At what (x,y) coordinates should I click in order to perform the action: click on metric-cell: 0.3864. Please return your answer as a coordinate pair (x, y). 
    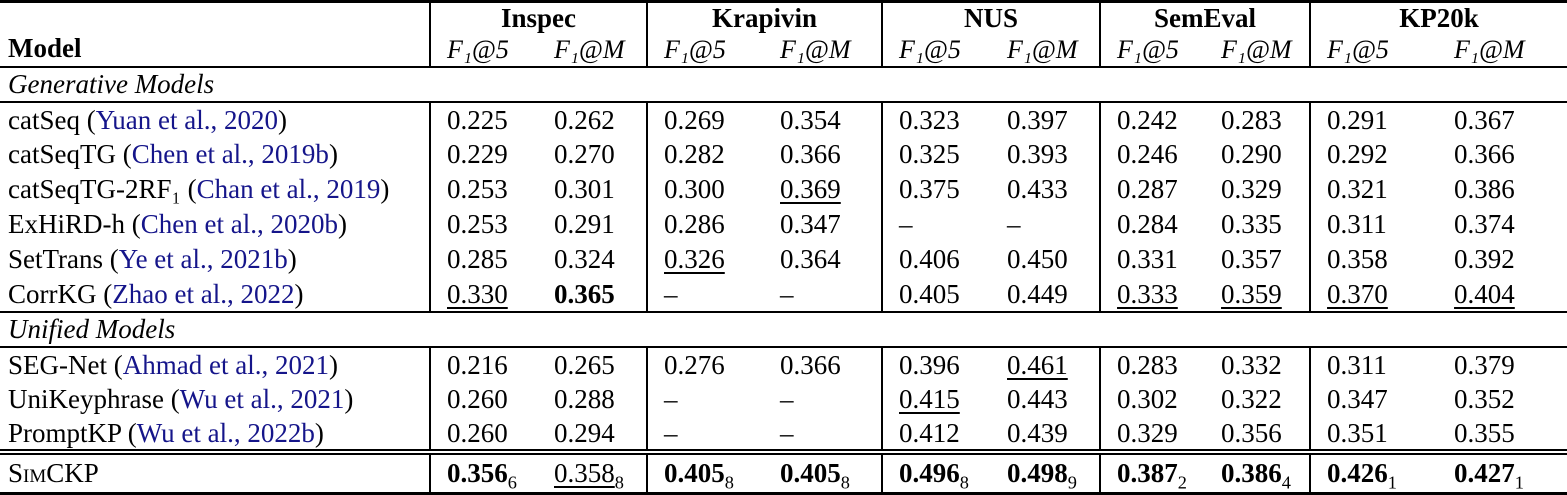
    Looking at the image, I should click on (1258, 471).